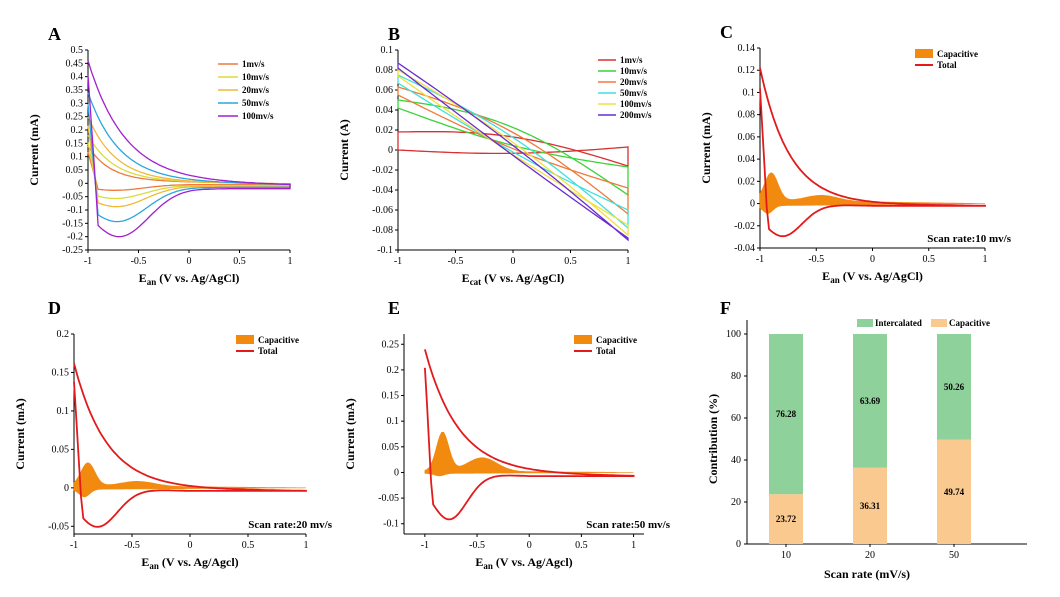 The width and height of the screenshot is (1060, 597). What do you see at coordinates (77, 103) in the screenshot?
I see `y-tick-label: 0.3` at bounding box center [77, 103].